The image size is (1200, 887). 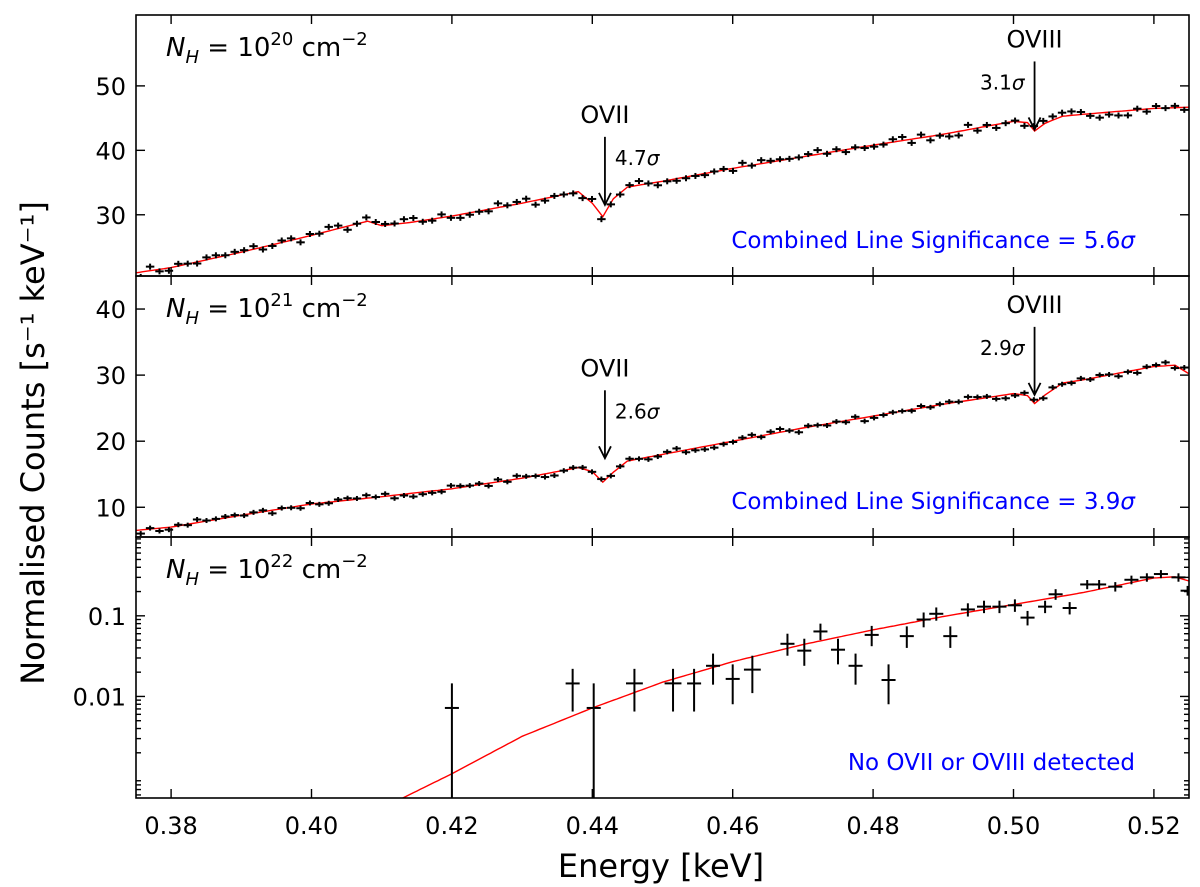 What do you see at coordinates (1019, 82) in the screenshot?
I see `sigma-symbol: σ` at bounding box center [1019, 82].